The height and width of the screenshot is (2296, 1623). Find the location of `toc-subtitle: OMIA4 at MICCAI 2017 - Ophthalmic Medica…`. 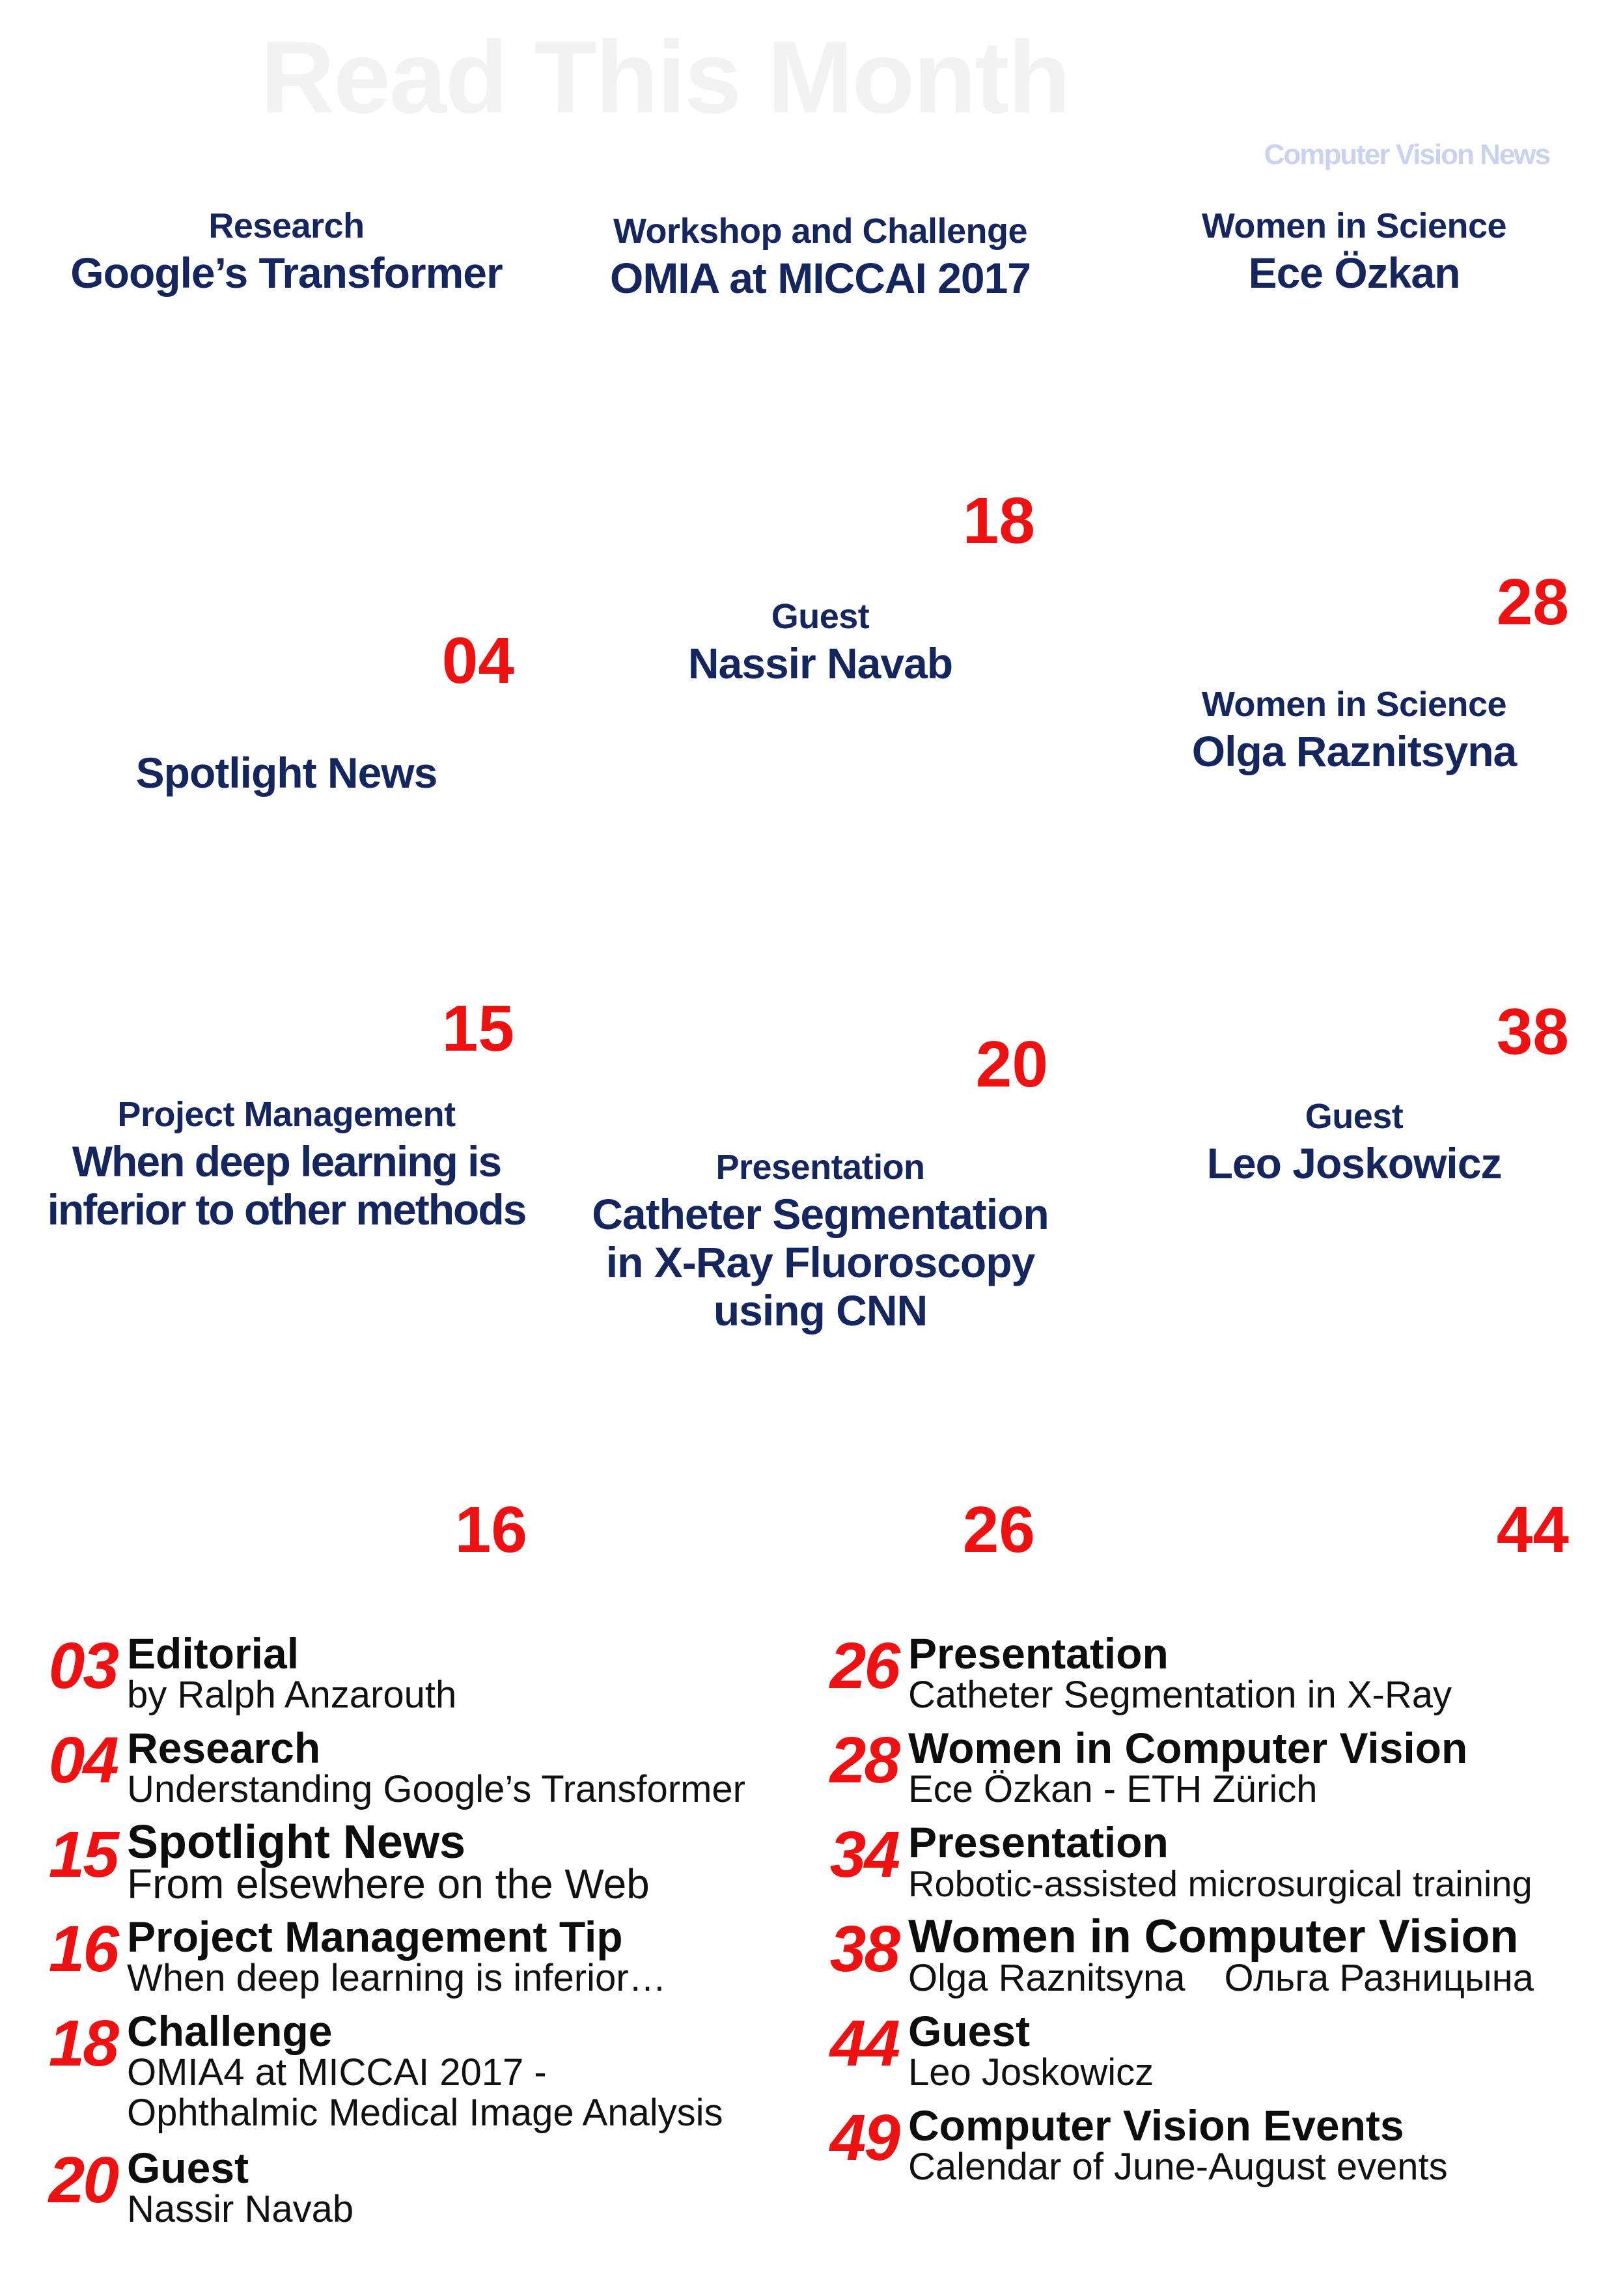

toc-subtitle: OMIA4 at MICCAI 2017 - Ophthalmic Medica… is located at coordinates (425, 2093).